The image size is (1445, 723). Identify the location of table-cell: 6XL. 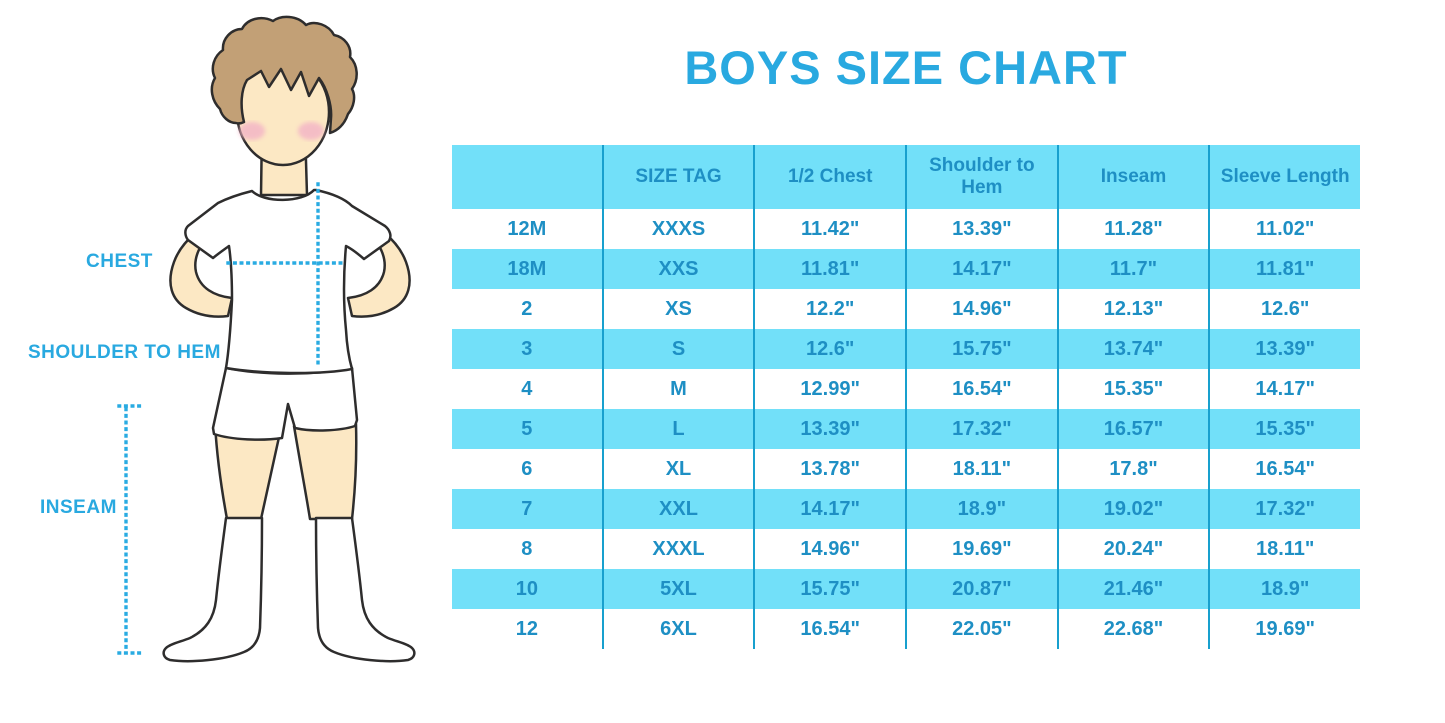
(677, 629).